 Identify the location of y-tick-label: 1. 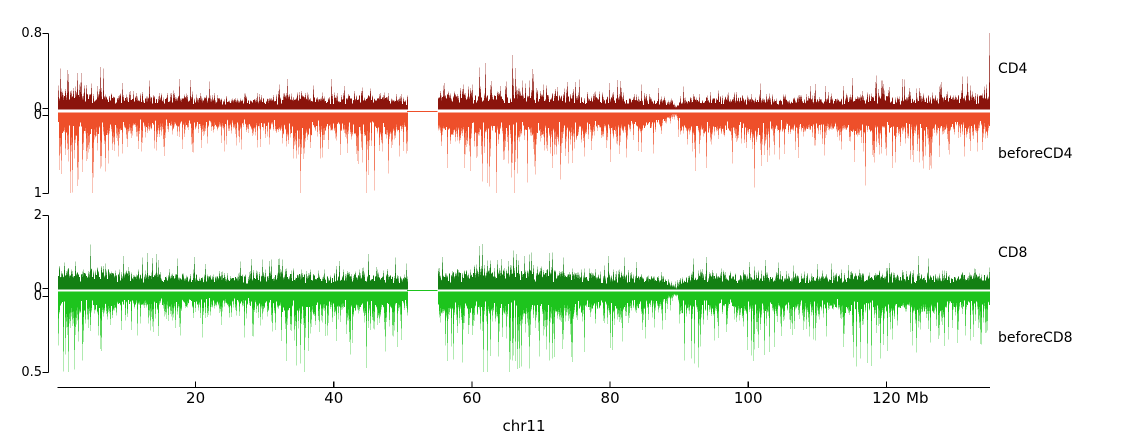
(37, 193).